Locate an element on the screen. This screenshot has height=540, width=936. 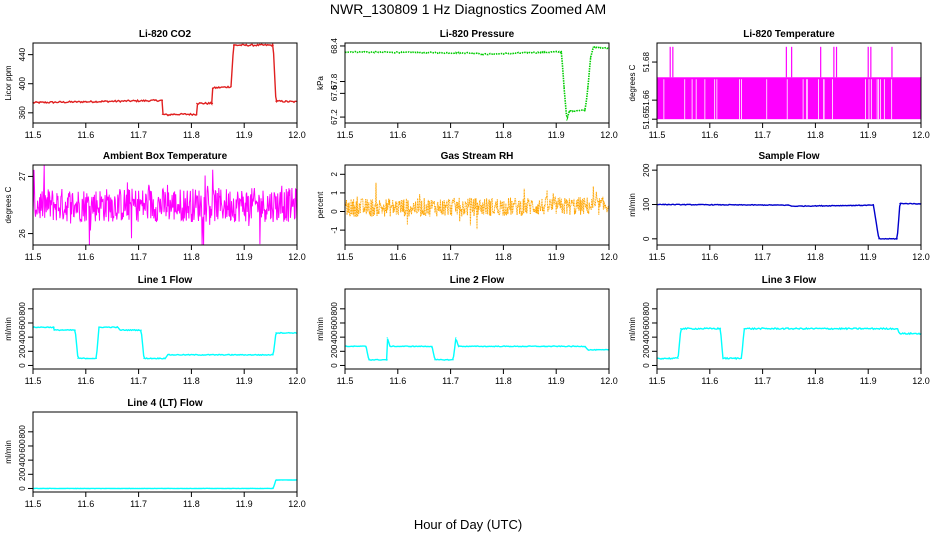
y-tick-label: 2 is located at coordinates (334, 174).